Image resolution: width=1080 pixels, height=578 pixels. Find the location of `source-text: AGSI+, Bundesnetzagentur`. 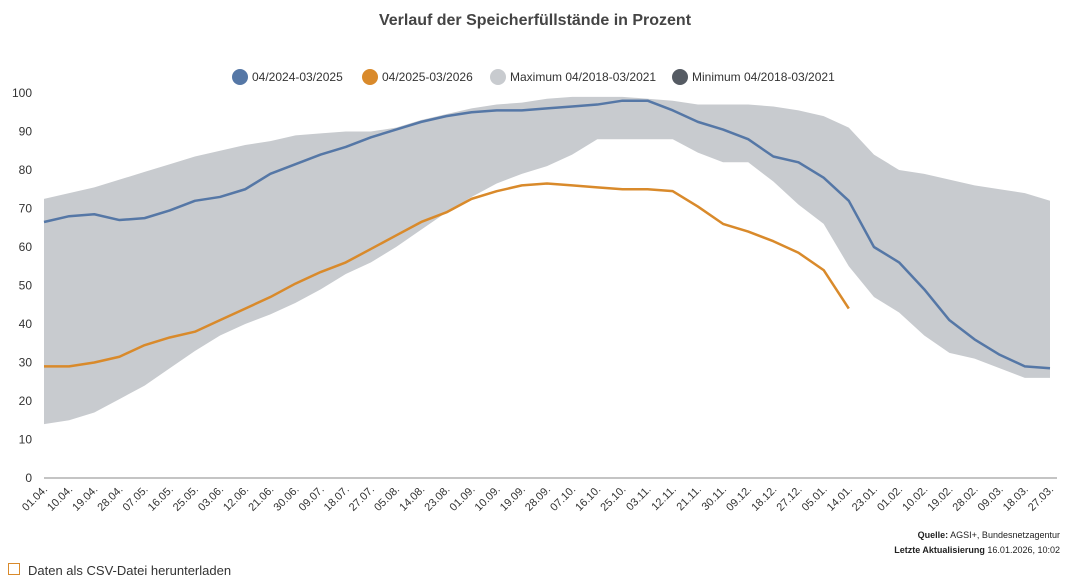

source-text: AGSI+, Bundesnetzagentur is located at coordinates (1005, 535).